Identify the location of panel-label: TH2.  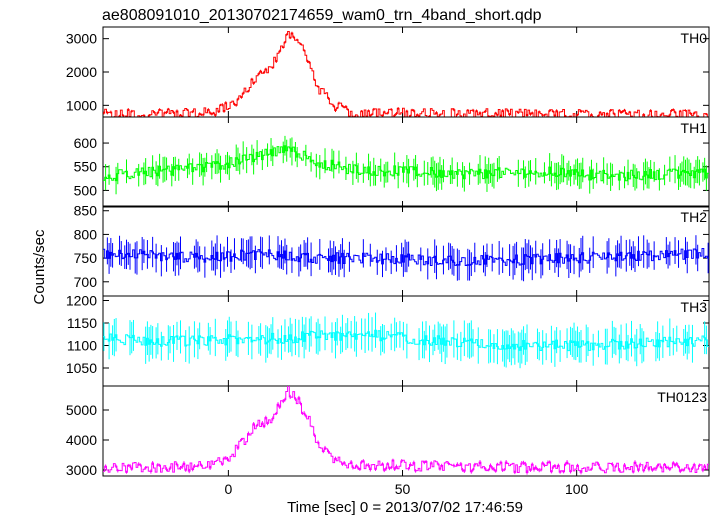
(694, 217).